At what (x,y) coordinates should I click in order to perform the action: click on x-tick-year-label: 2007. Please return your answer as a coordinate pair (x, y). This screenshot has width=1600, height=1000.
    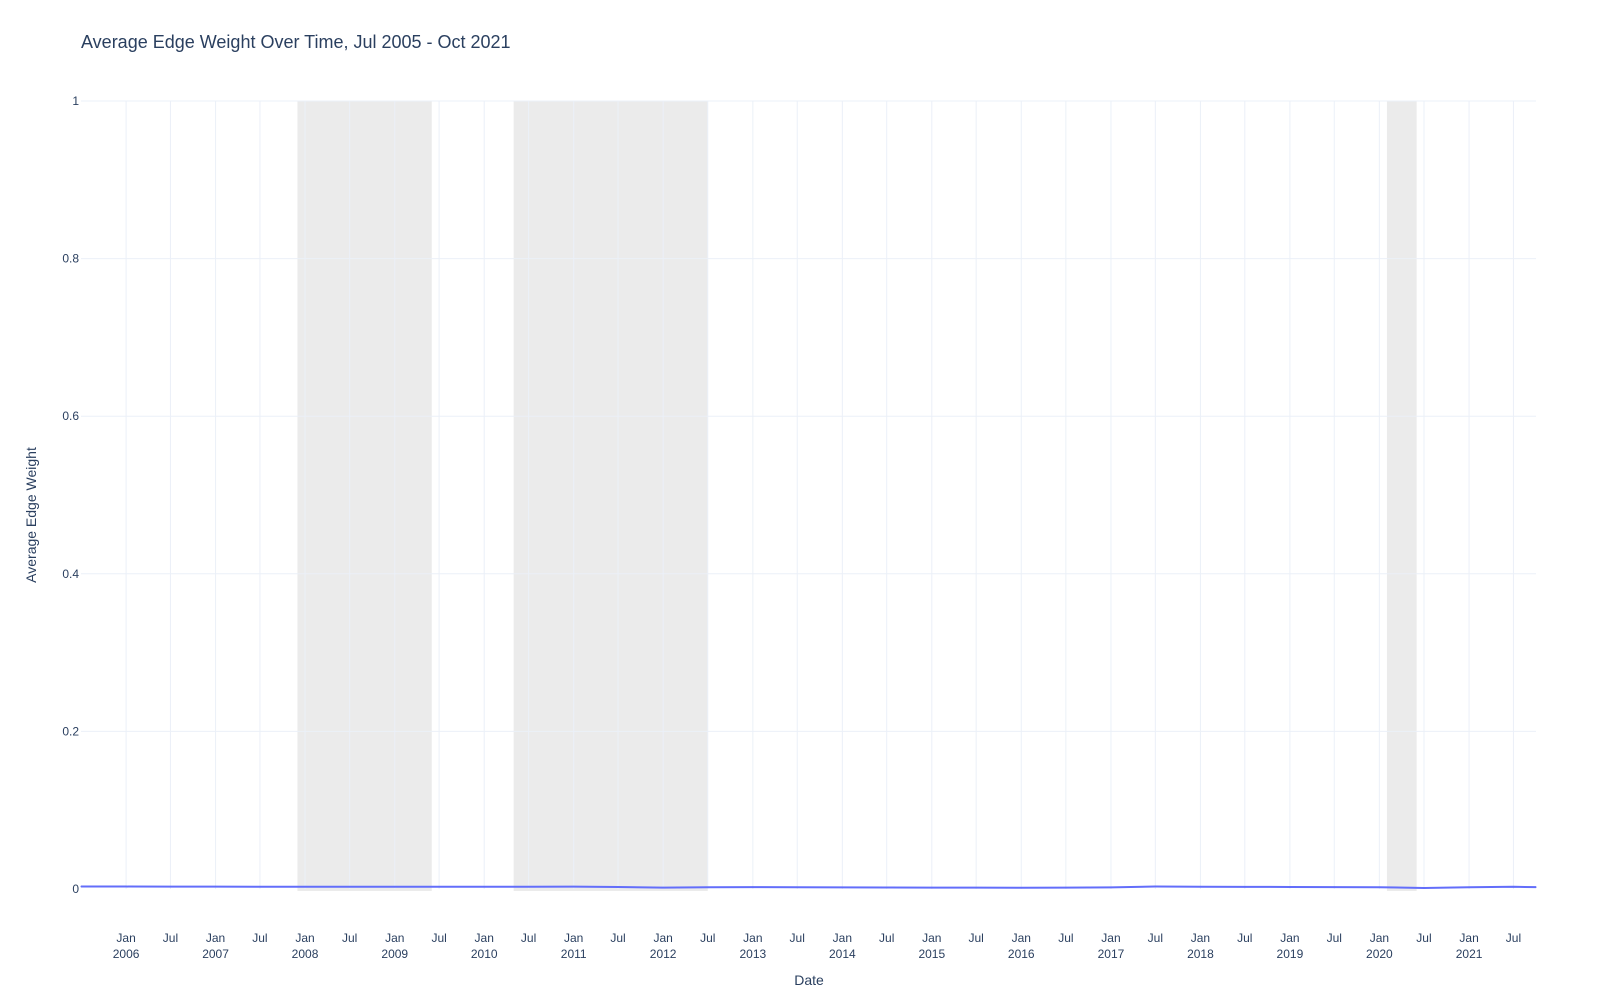
    Looking at the image, I should click on (215, 954).